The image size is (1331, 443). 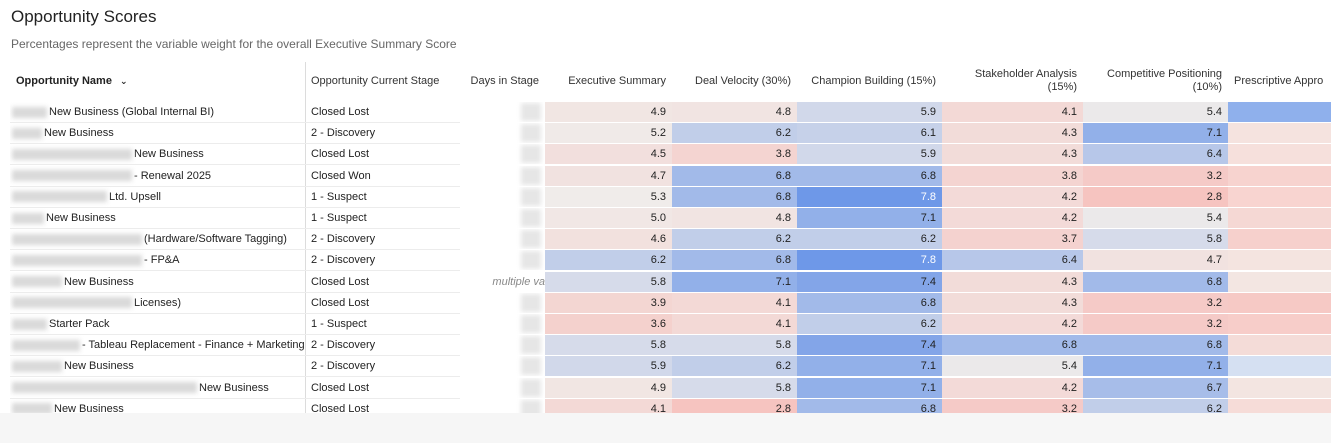 I want to click on score-cell: 7.4, so click(x=869, y=282).